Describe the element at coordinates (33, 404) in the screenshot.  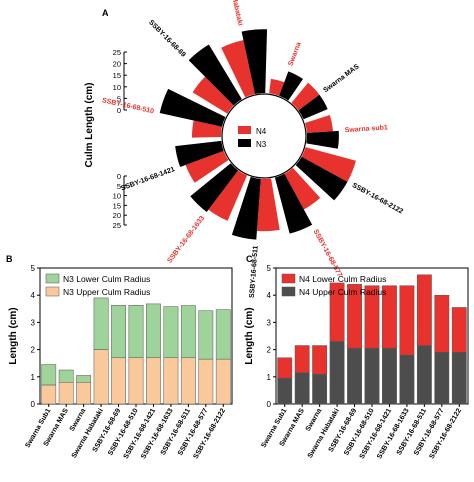
I see `panel-b-y-tick-label: 0` at that location.